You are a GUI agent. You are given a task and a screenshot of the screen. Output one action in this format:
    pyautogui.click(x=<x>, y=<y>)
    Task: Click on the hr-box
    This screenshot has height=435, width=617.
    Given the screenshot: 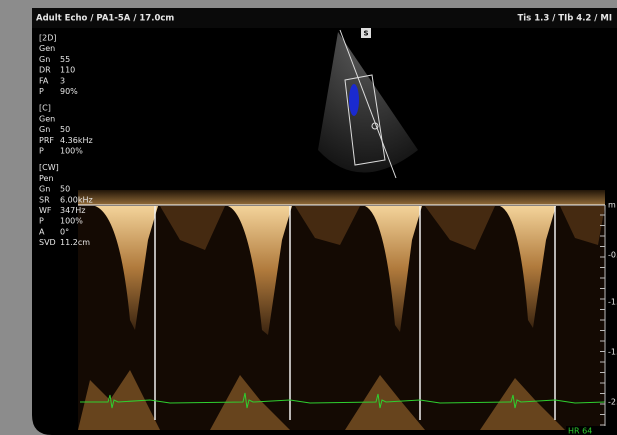 What is the action you would take?
    pyautogui.click(x=586, y=430)
    